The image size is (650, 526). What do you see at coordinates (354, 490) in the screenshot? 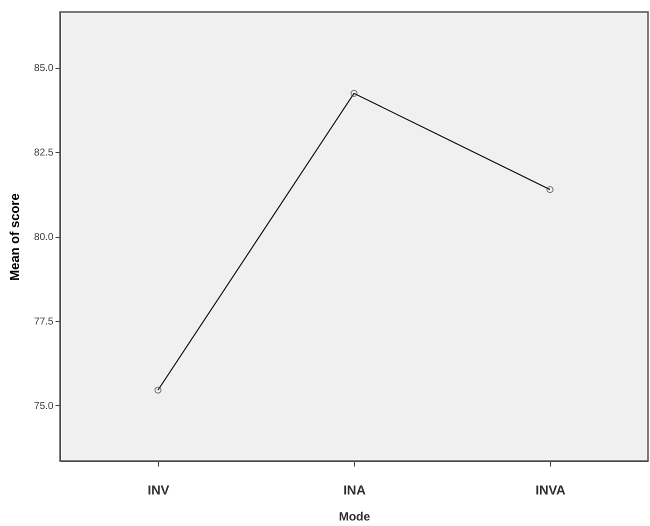
I see `x-tick-label: INA` at bounding box center [354, 490].